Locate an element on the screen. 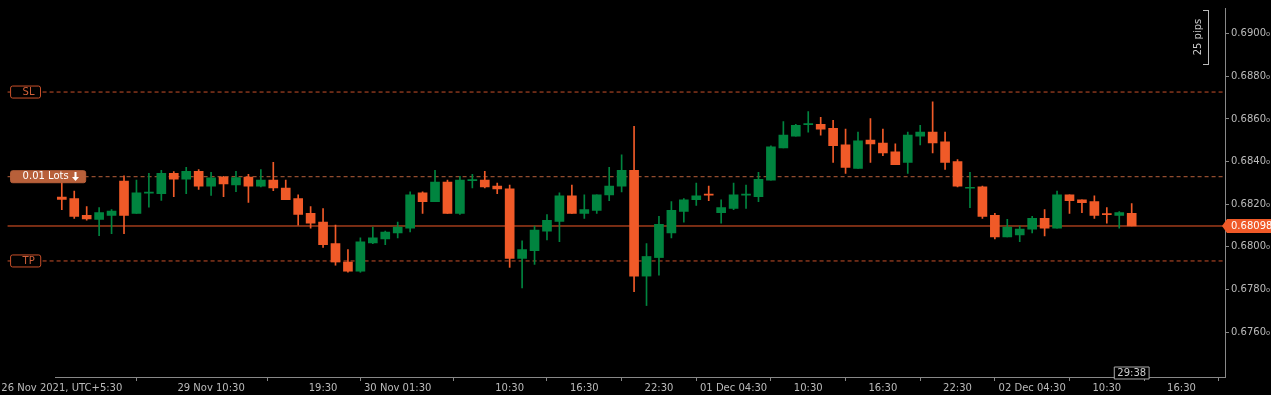 The image size is (1271, 395). x-tick-label: 30 Nov 01:30 is located at coordinates (397, 387).